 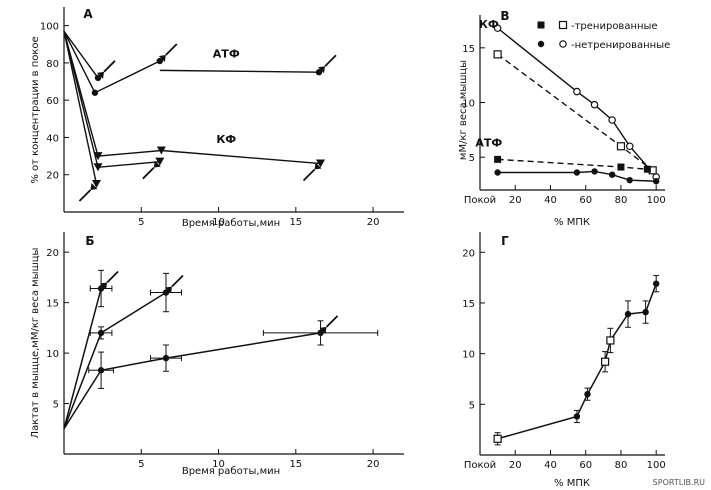 I want to click on x-tick-label: 80, so click(x=621, y=465).